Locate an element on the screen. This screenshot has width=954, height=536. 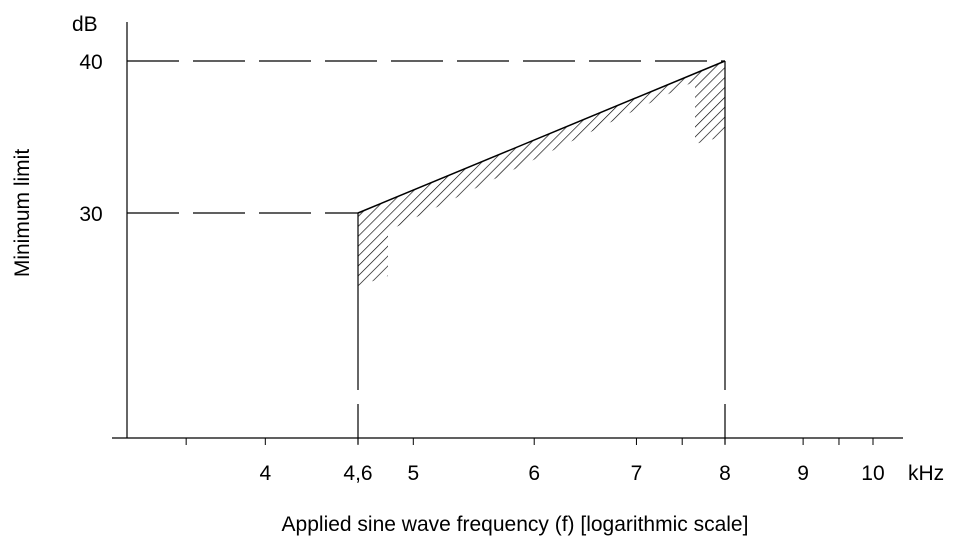
x-tick-label: 4 is located at coordinates (265, 473).